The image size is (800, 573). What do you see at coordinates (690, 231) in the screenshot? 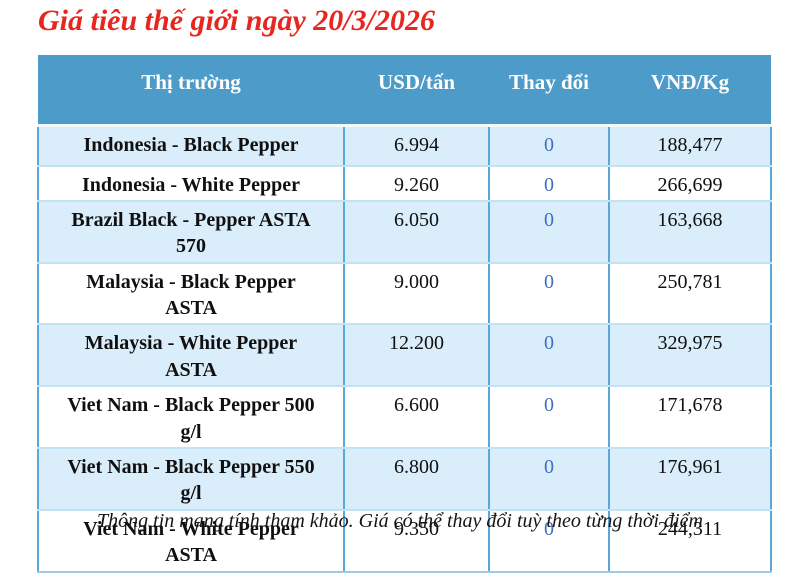
I see `vnd-price-cell: 163,668` at bounding box center [690, 231].